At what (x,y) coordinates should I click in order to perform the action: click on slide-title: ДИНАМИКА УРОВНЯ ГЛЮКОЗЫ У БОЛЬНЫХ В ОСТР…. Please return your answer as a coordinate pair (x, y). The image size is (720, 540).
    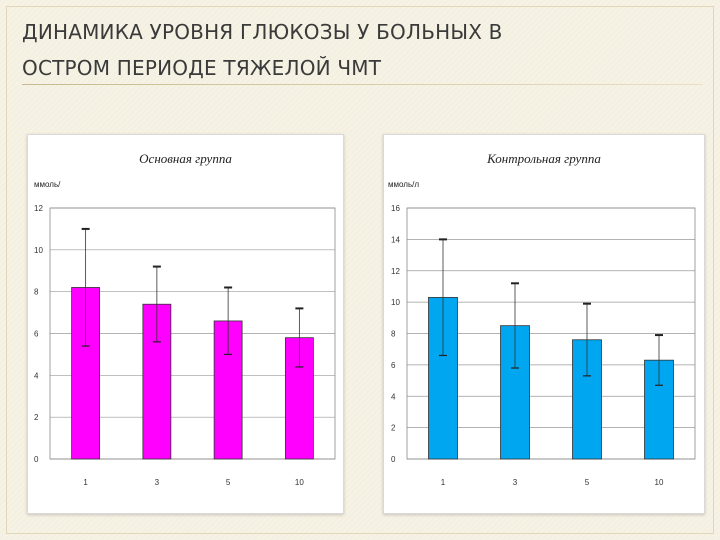
    Looking at the image, I should click on (362, 50).